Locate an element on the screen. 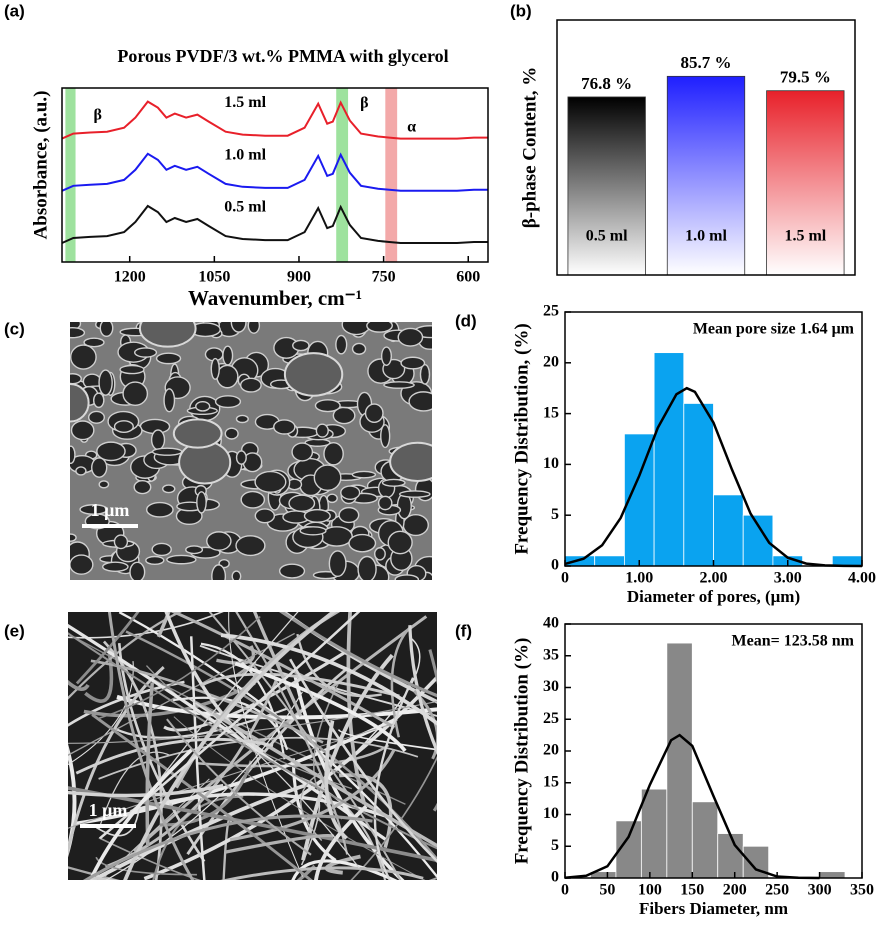 The width and height of the screenshot is (880, 926). y-tick-label: 10 is located at coordinates (551, 463).